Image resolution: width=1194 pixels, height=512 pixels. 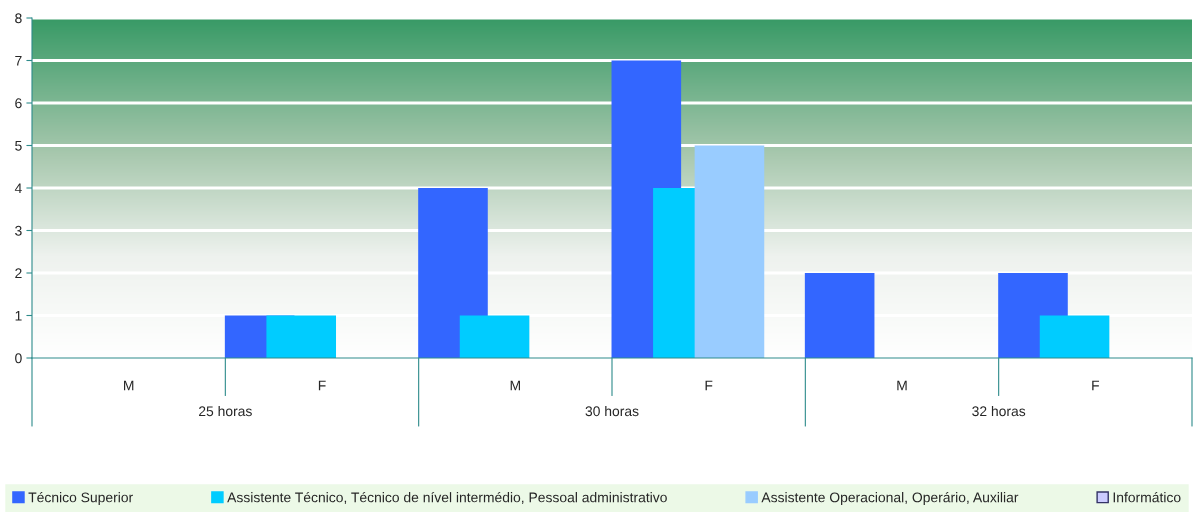 What do you see at coordinates (18, 60) in the screenshot?
I see `y-tick-label: 7` at bounding box center [18, 60].